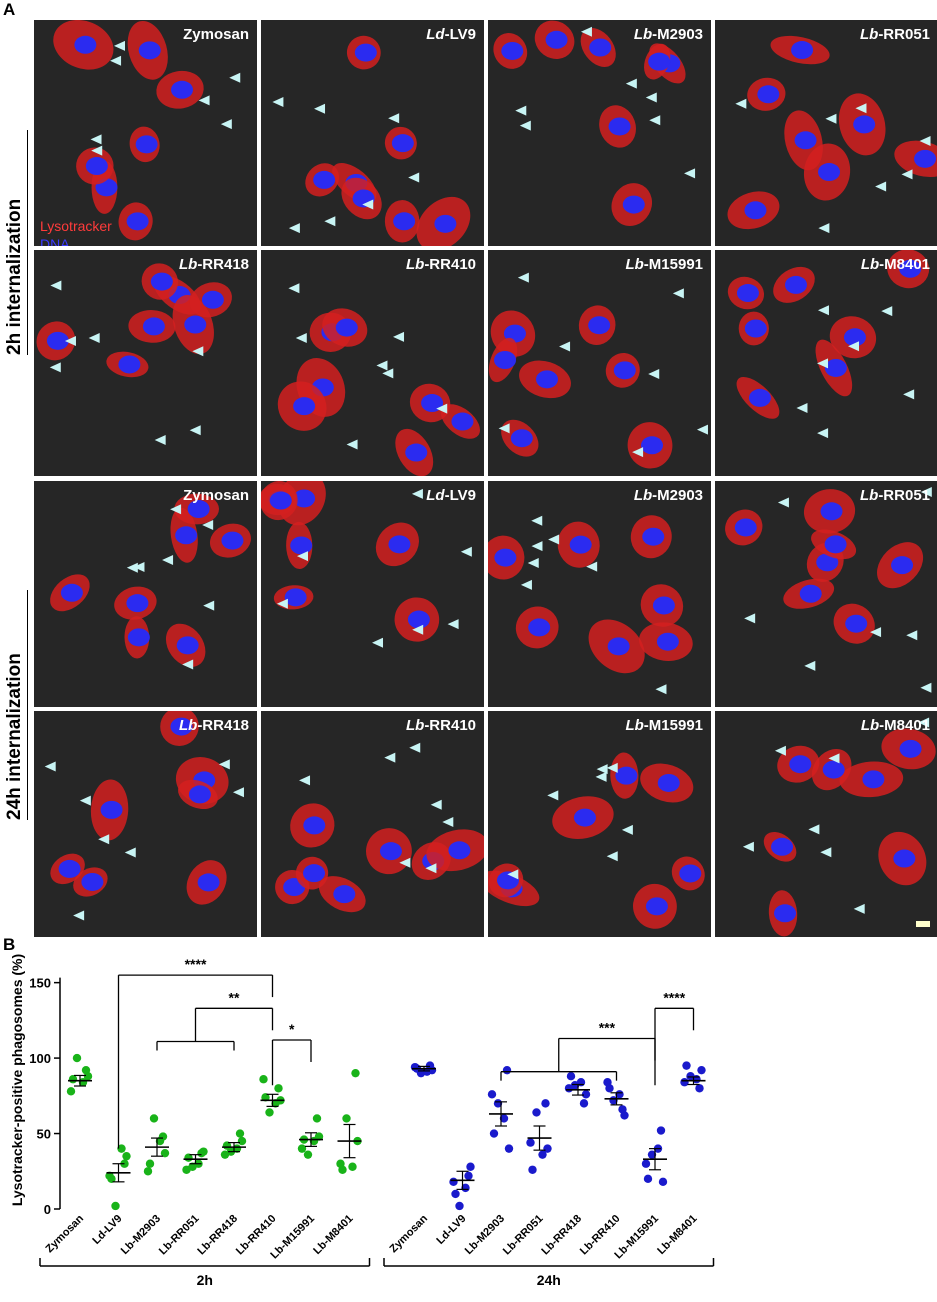 The width and height of the screenshot is (937, 1302). I want to click on micrograph-2h-7: Lb-M15991, so click(599, 363).